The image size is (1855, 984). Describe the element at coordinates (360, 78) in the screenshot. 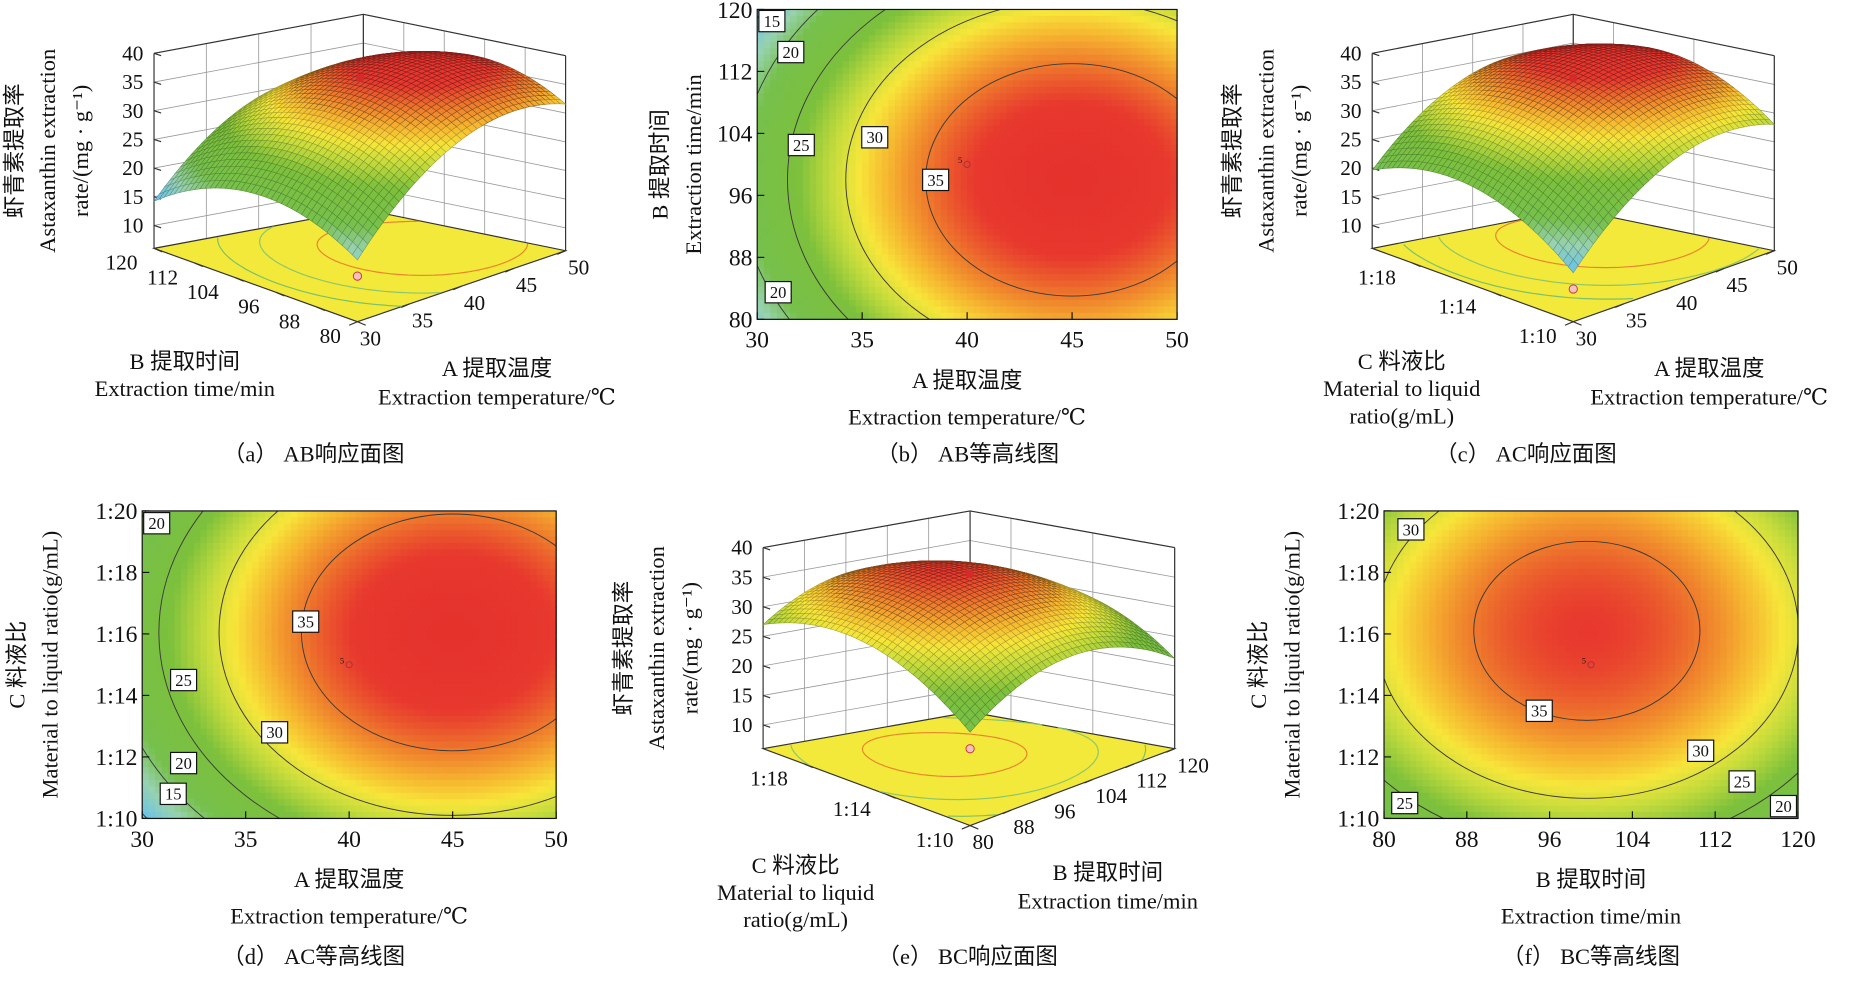

I see `design-point-marker` at that location.